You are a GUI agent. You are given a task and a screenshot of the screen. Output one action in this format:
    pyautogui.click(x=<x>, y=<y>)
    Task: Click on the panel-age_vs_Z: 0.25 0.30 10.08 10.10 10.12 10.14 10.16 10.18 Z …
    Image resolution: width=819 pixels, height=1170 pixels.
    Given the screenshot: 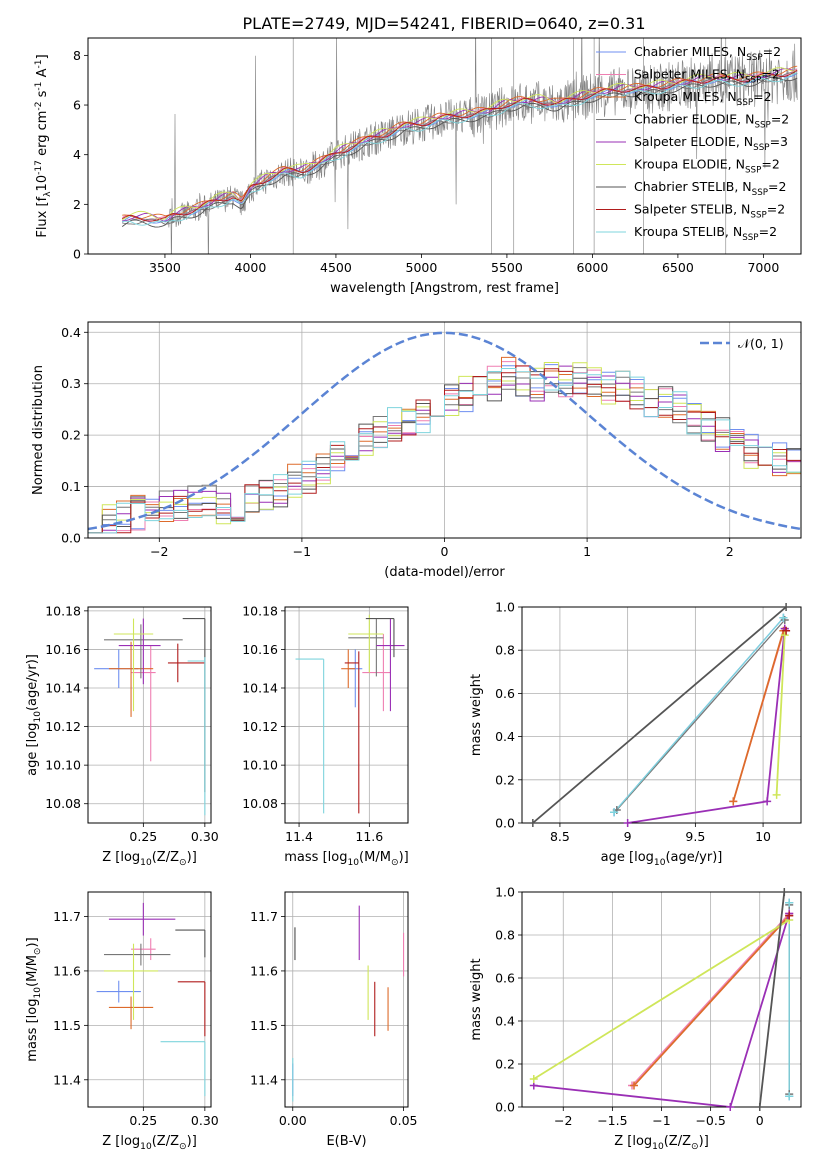 What is the action you would take?
    pyautogui.click(x=122, y=735)
    